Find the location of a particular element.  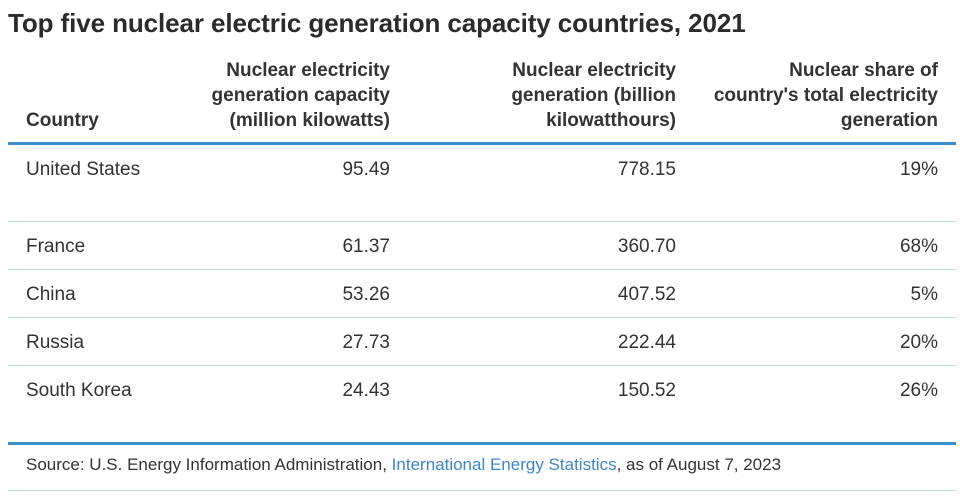

cell-share: 5% is located at coordinates (924, 294).